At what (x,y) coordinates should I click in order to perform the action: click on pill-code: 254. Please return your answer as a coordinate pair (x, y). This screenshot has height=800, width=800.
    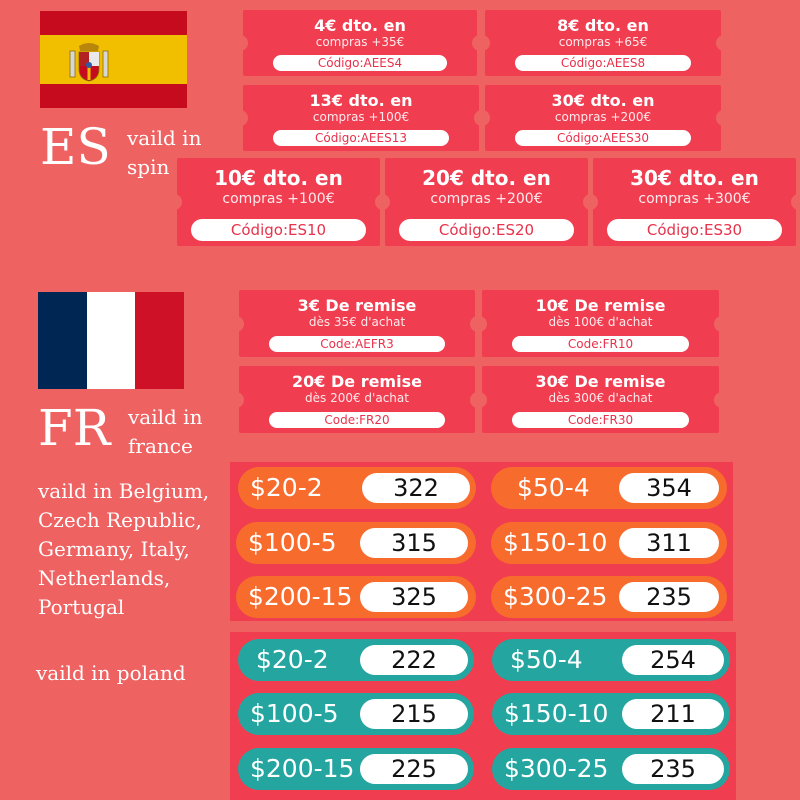
    Looking at the image, I should click on (673, 660).